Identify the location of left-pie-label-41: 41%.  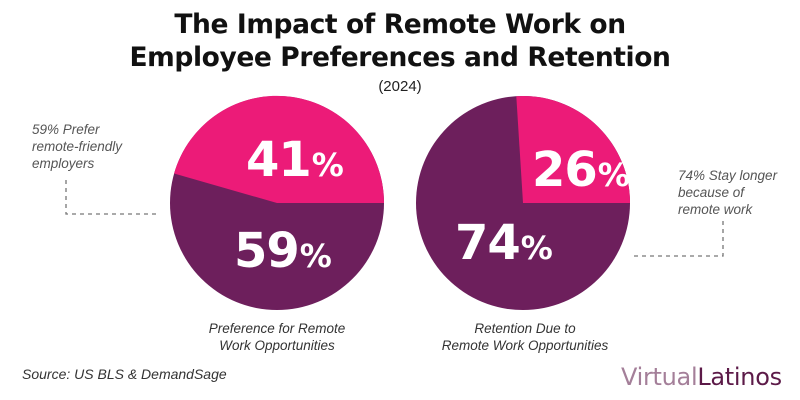
(295, 160).